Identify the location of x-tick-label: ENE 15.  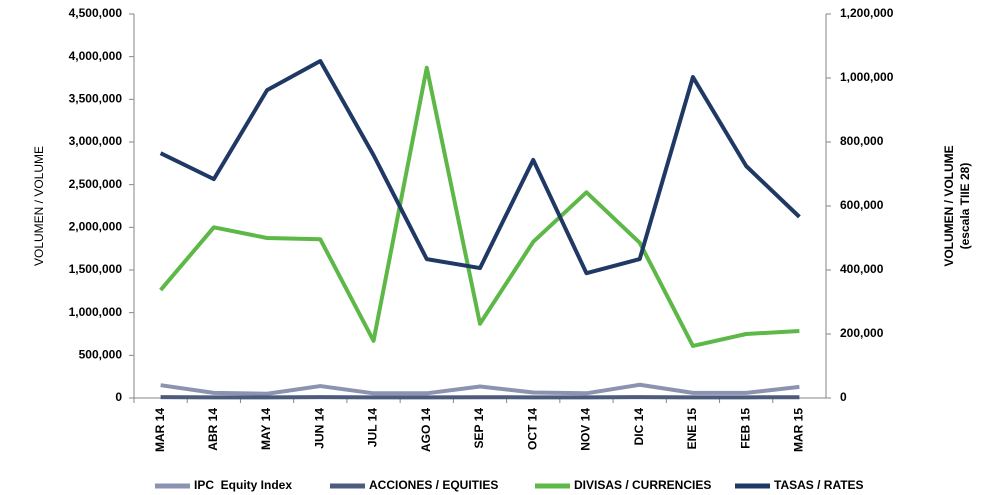
(692, 429).